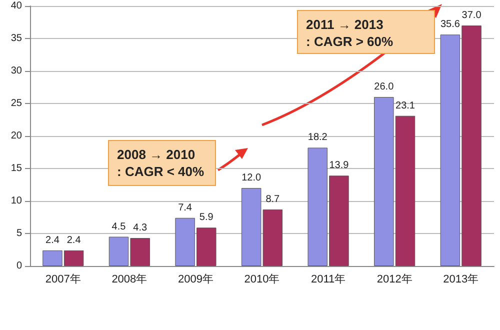 Image resolution: width=500 pixels, height=330 pixels. I want to click on data-label: 35.6, so click(450, 24).